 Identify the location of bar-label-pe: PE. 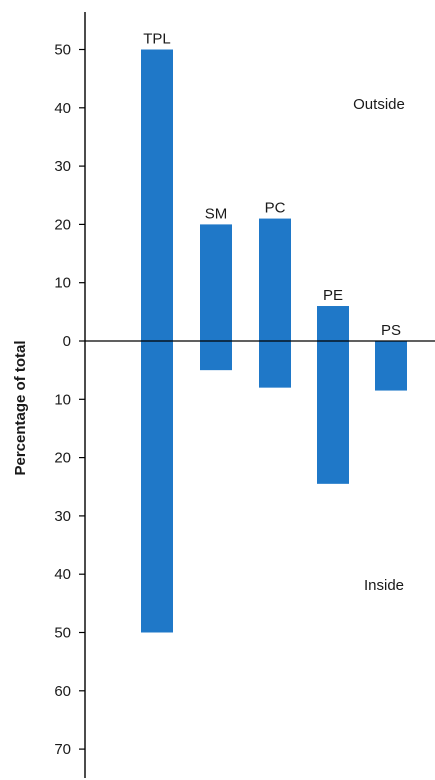
(333, 295).